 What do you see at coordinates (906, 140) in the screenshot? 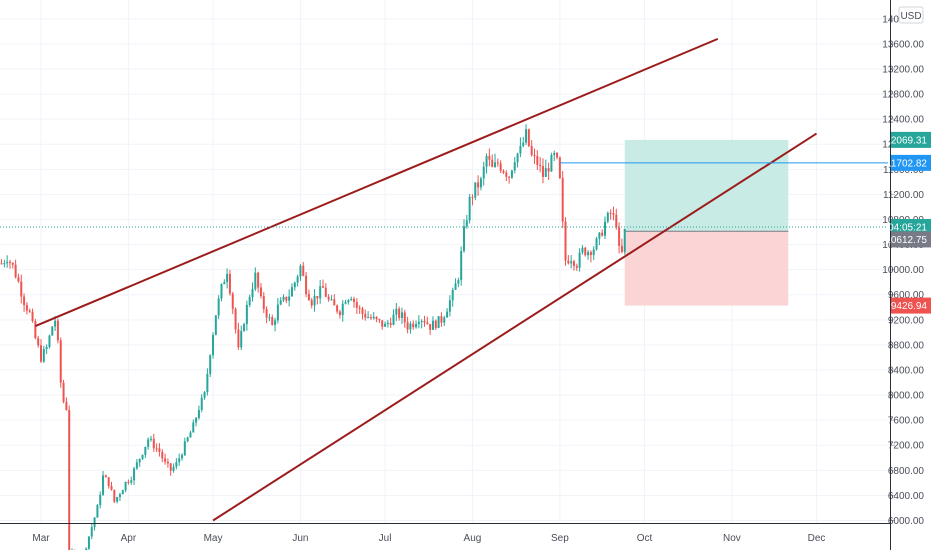
I see `price-tag-label: 12069.31` at bounding box center [906, 140].